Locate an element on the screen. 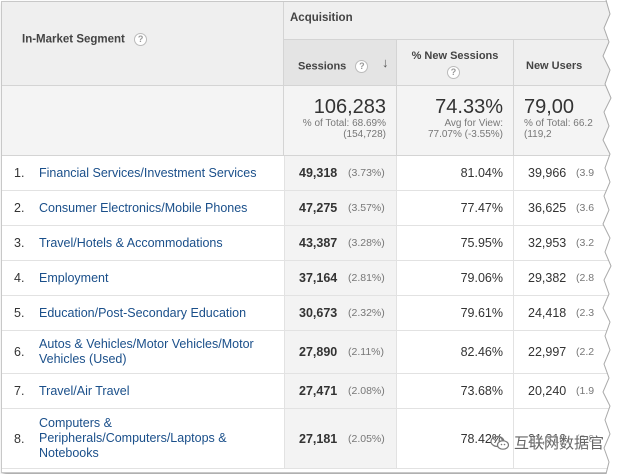 This screenshot has width=620, height=474. sessions-percent: (2.11%) is located at coordinates (366, 352).